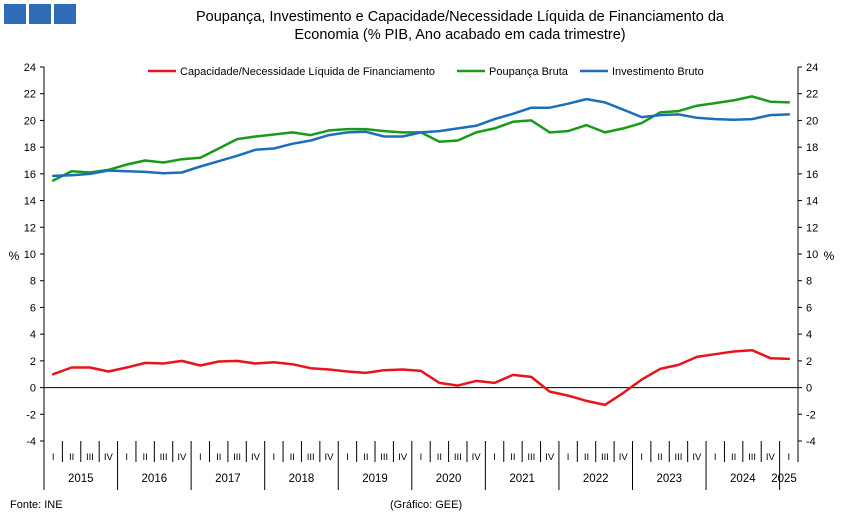  I want to click on y-tick-label-right: 16, so click(812, 175).